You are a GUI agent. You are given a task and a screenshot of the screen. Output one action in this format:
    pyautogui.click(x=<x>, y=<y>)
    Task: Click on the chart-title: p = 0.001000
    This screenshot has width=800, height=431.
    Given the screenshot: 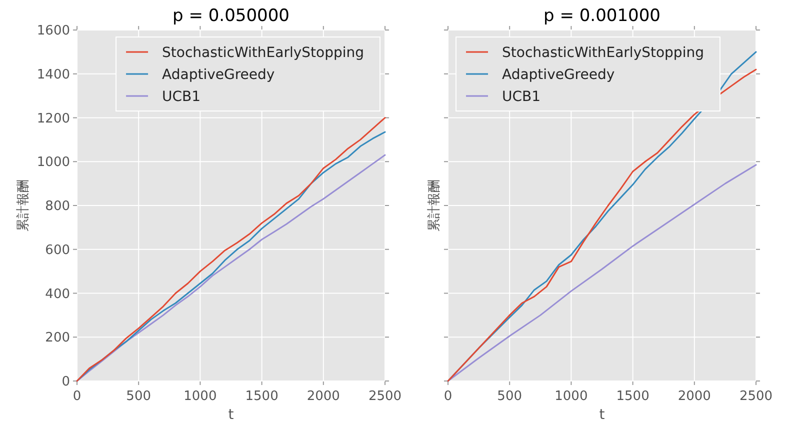 What is the action you would take?
    pyautogui.click(x=602, y=16)
    